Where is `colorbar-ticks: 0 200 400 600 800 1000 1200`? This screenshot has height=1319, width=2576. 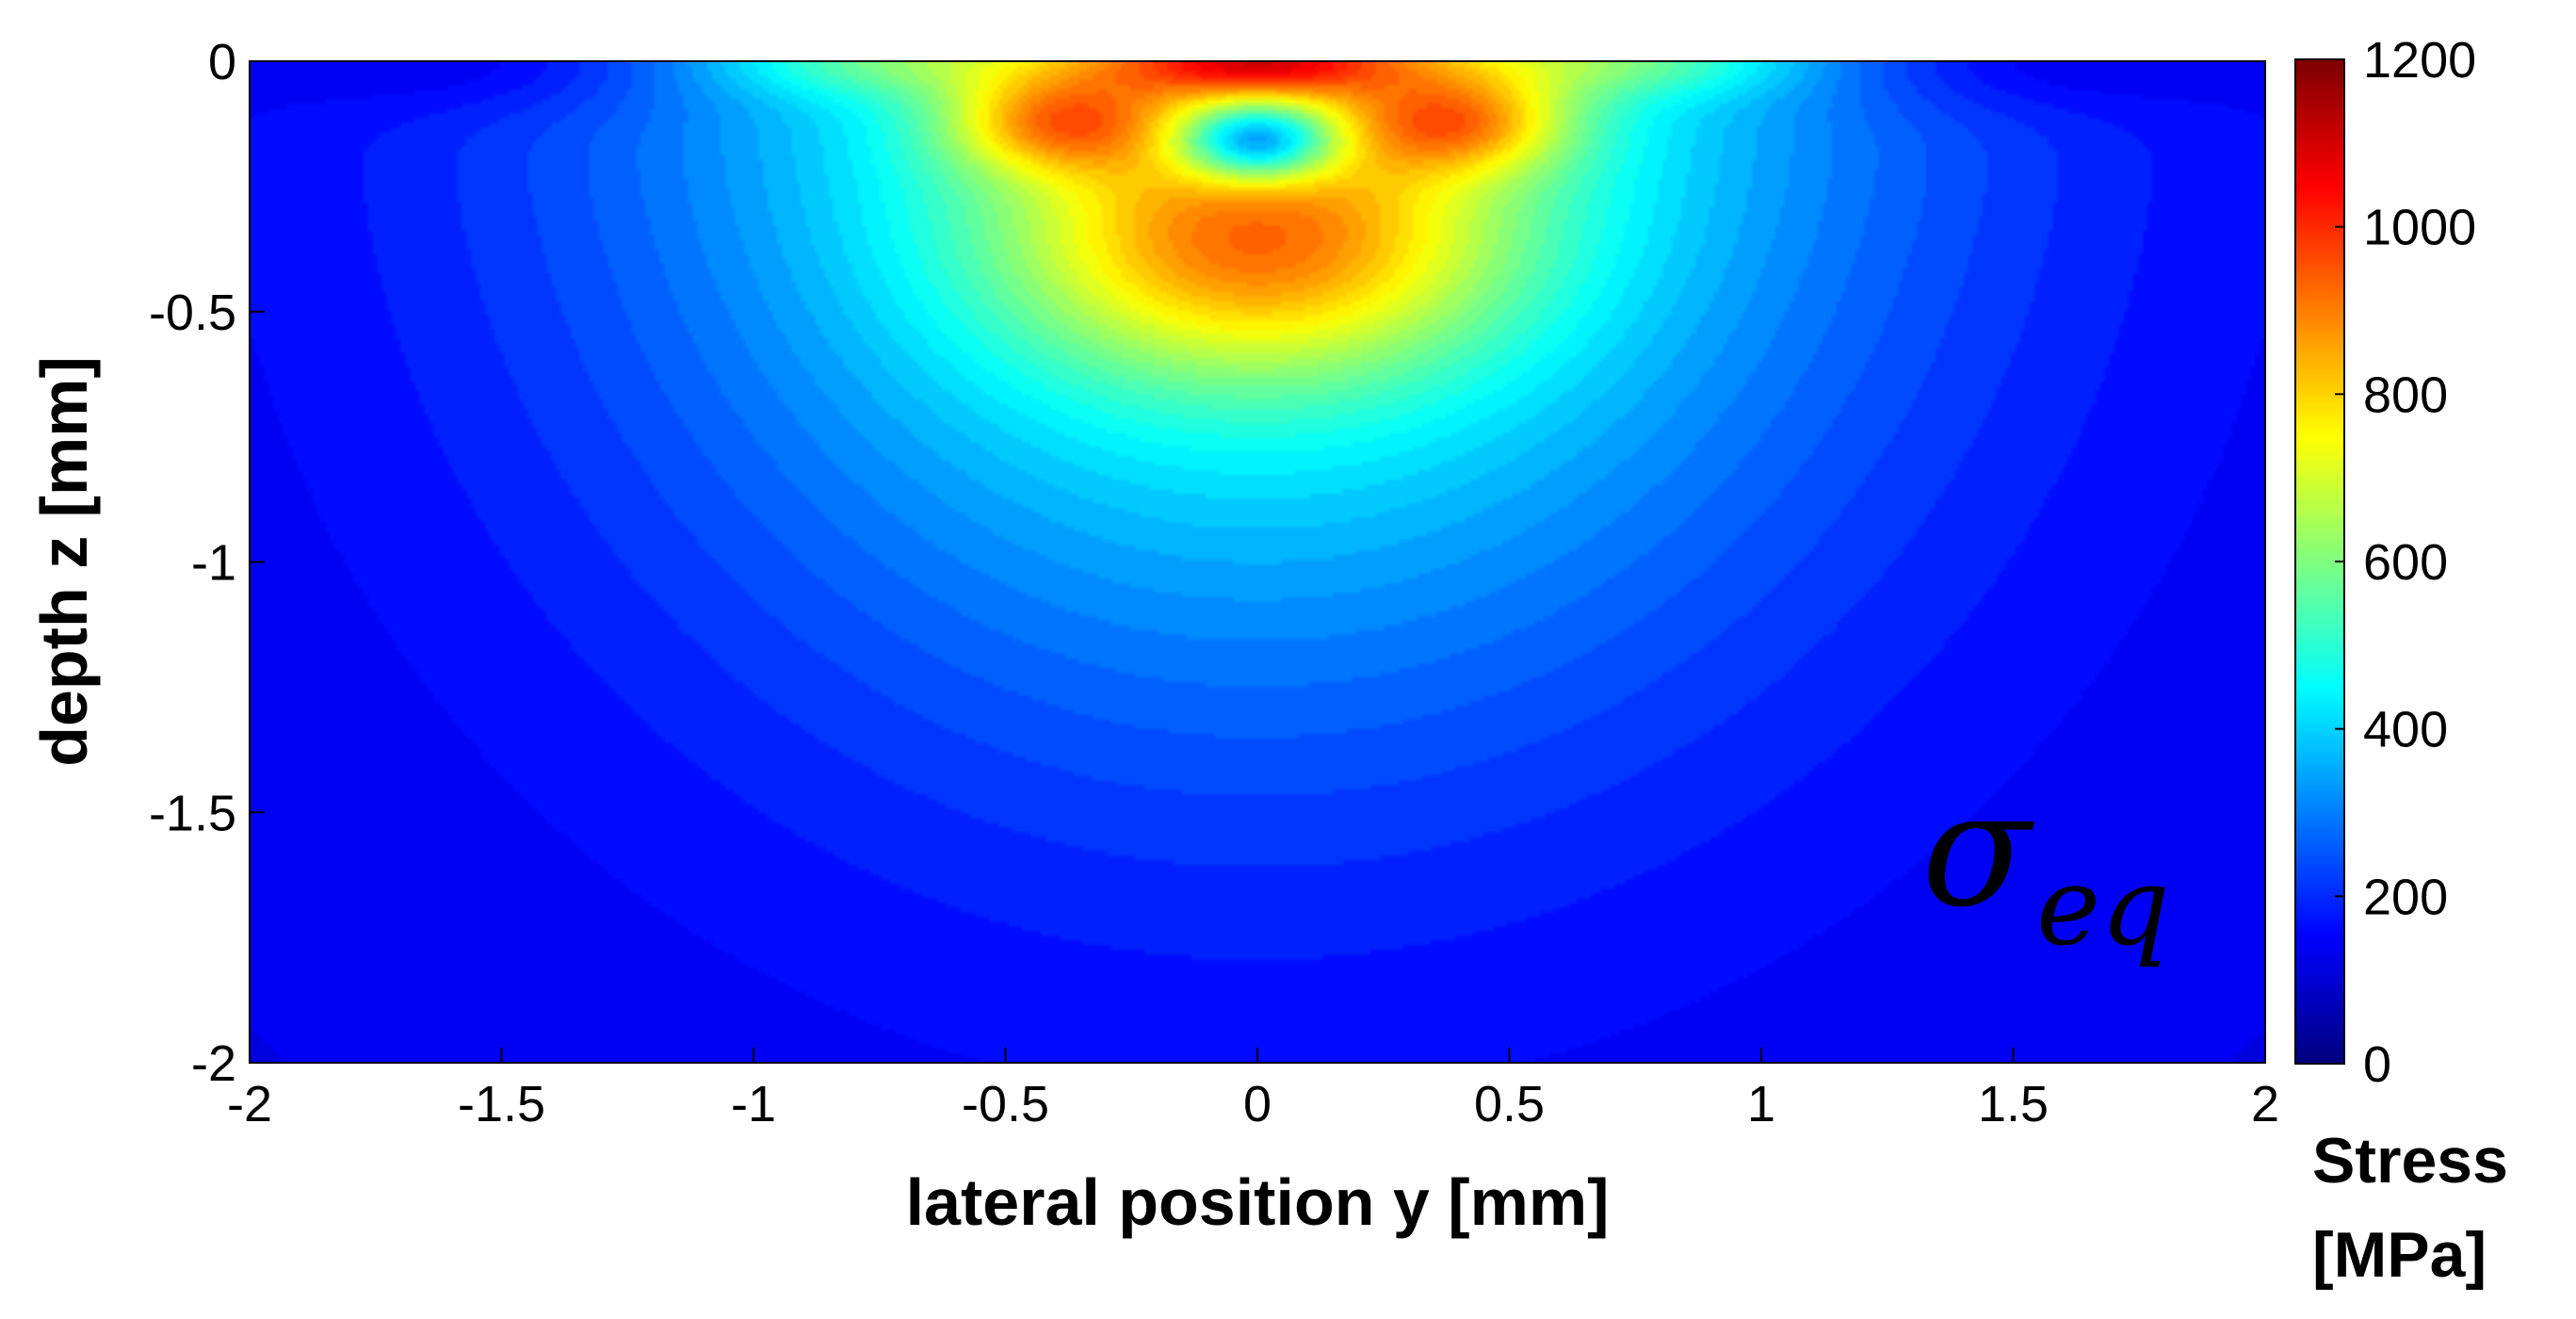
colorbar-ticks: 0 200 400 600 800 1000 1200 is located at coordinates (2405, 562).